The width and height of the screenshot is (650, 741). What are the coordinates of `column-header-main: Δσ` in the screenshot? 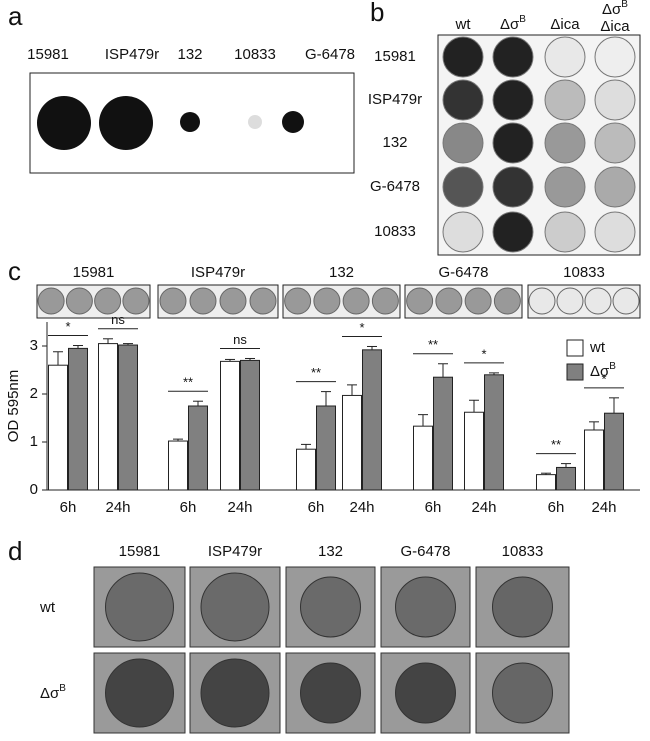 It's located at (612, 9).